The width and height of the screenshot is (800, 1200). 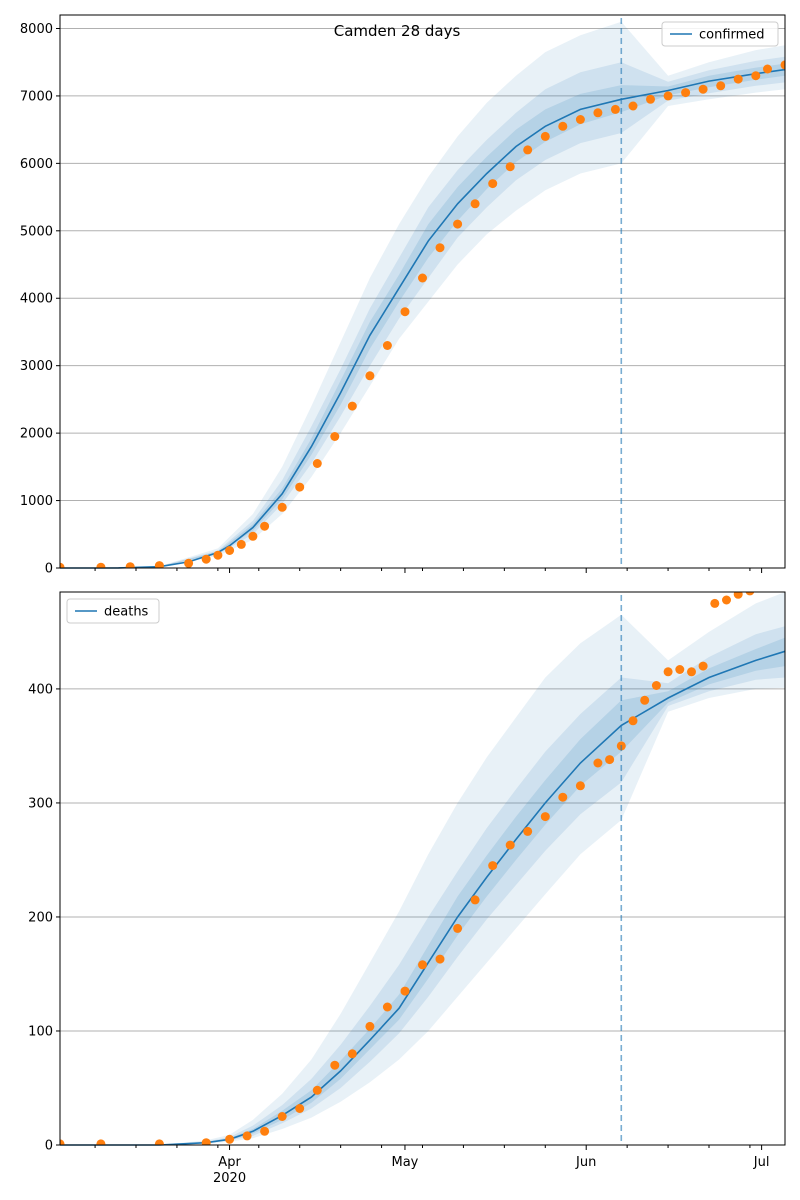 What do you see at coordinates (36, 164) in the screenshot?
I see `confirmed-y-tick-label: 6000` at bounding box center [36, 164].